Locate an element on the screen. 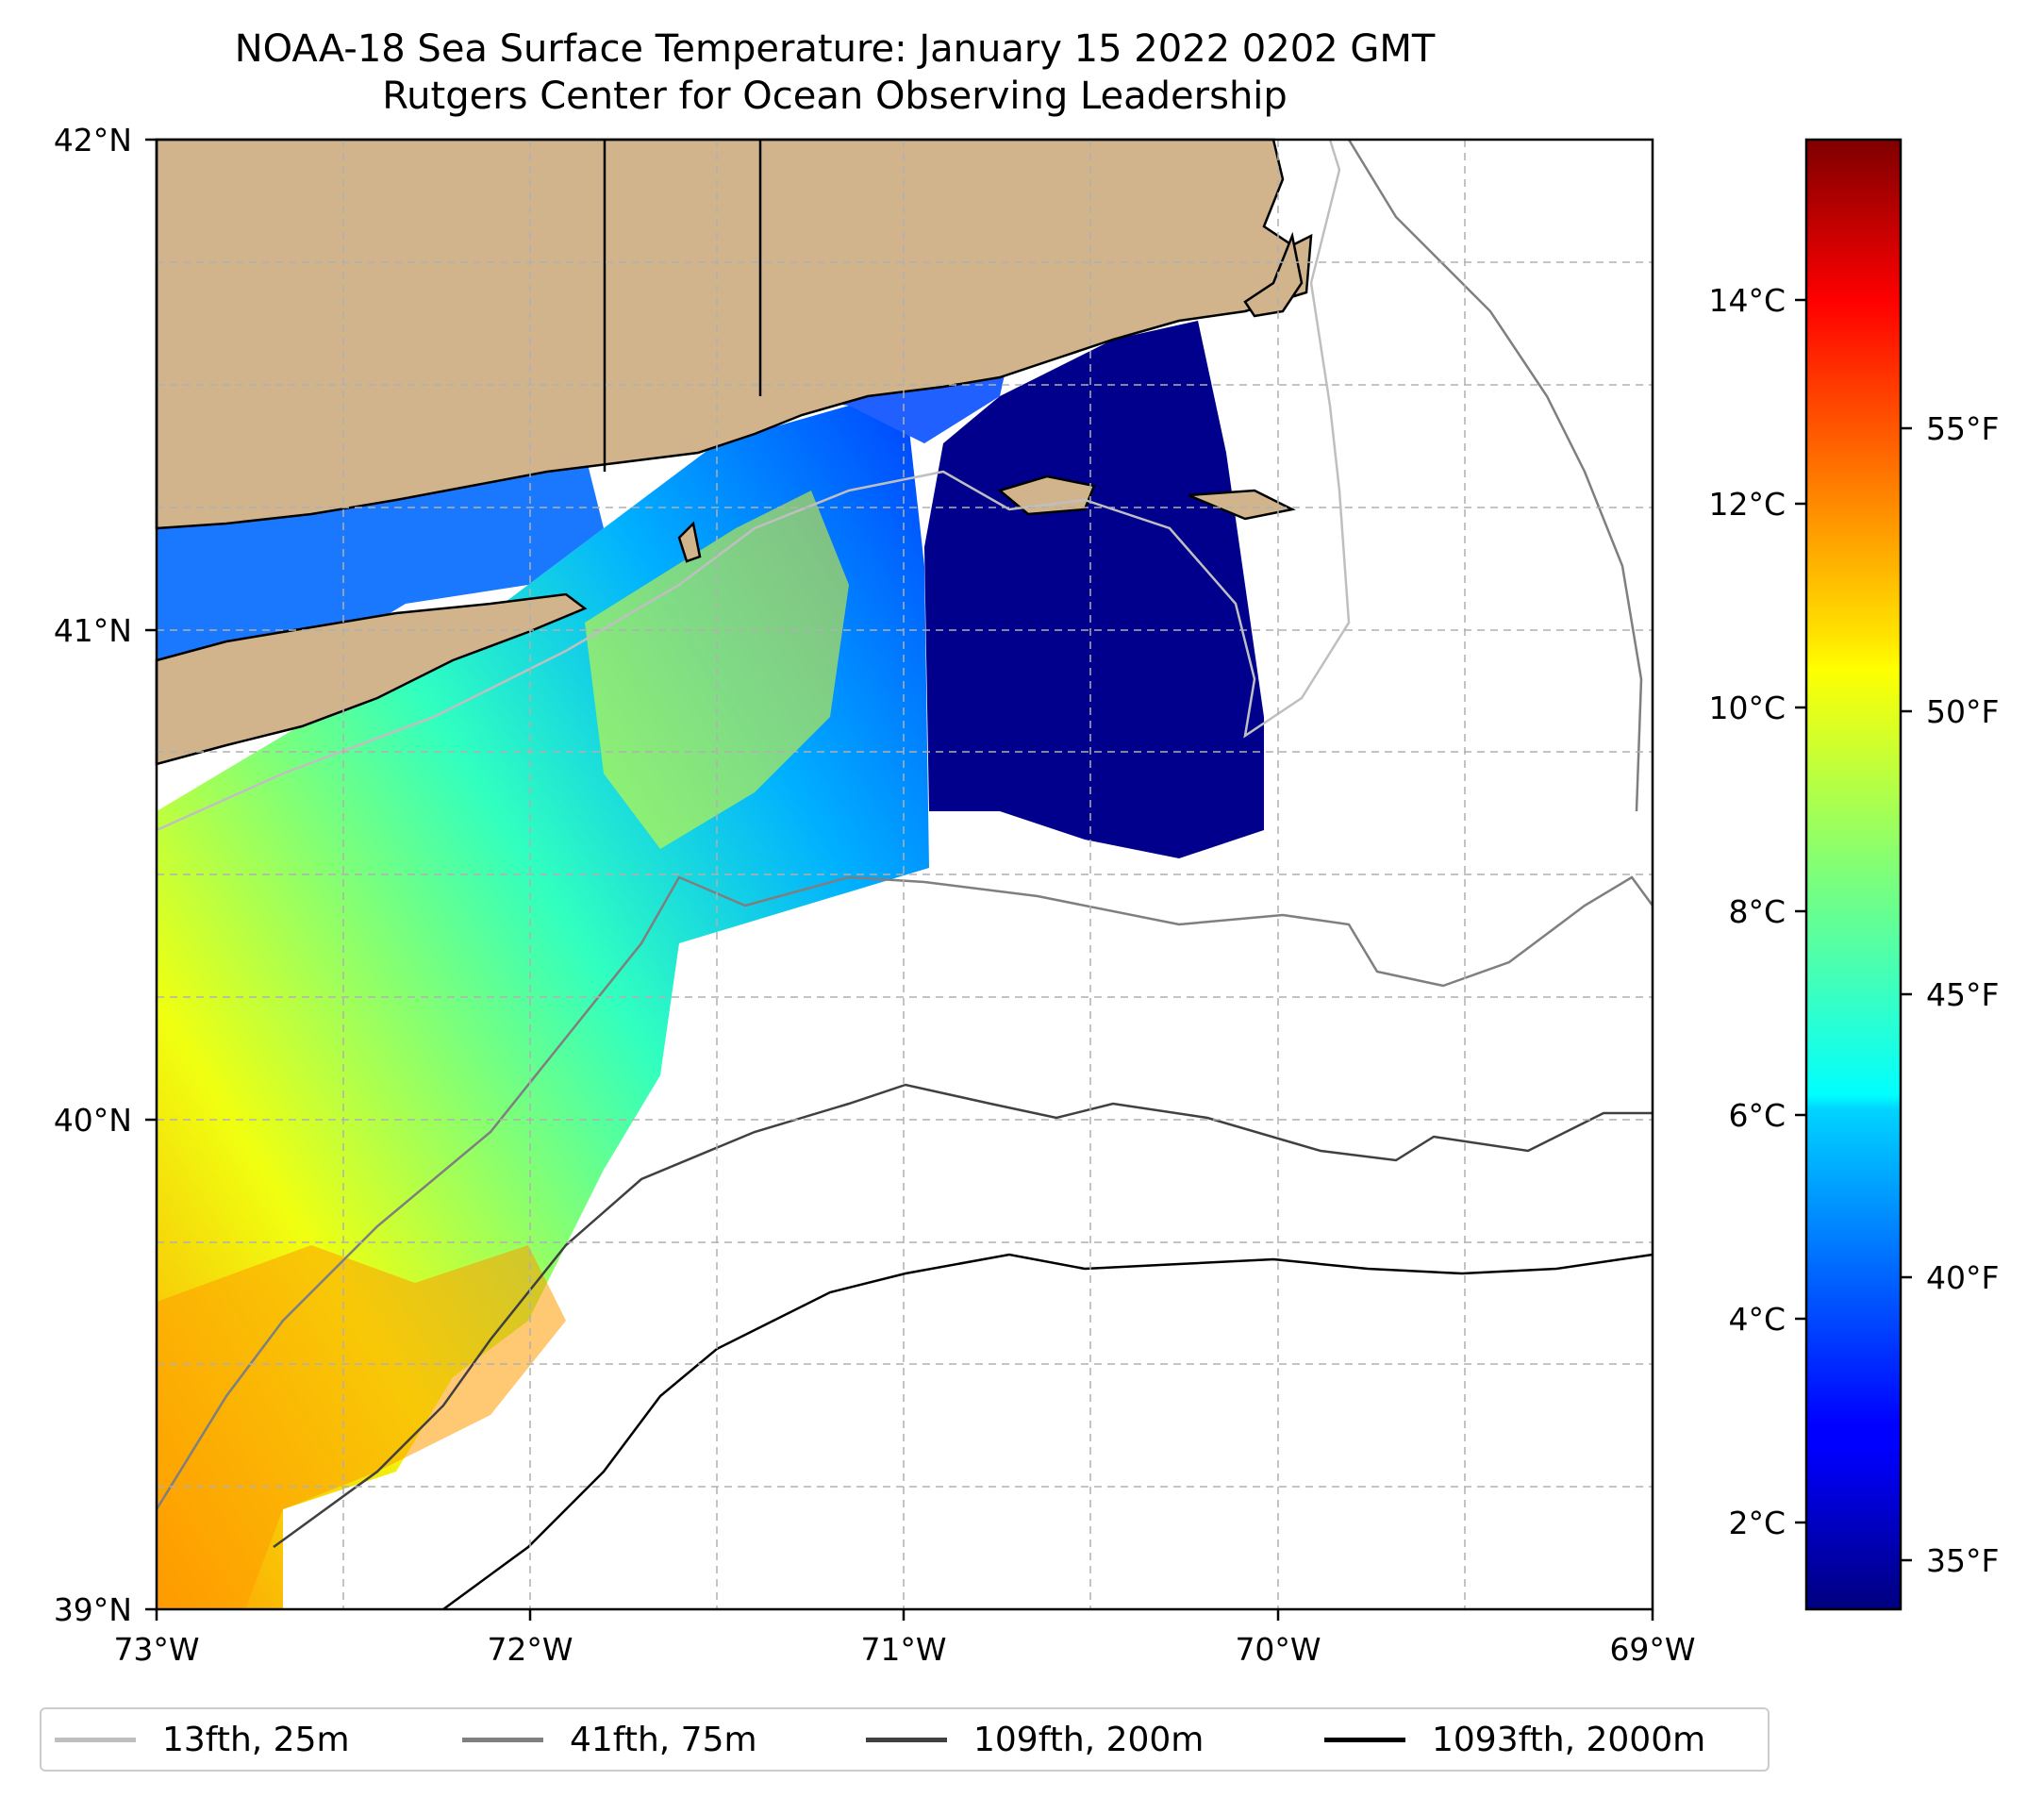 The width and height of the screenshot is (2044, 1797). celsius-tick-label: 2°C is located at coordinates (1757, 1523).